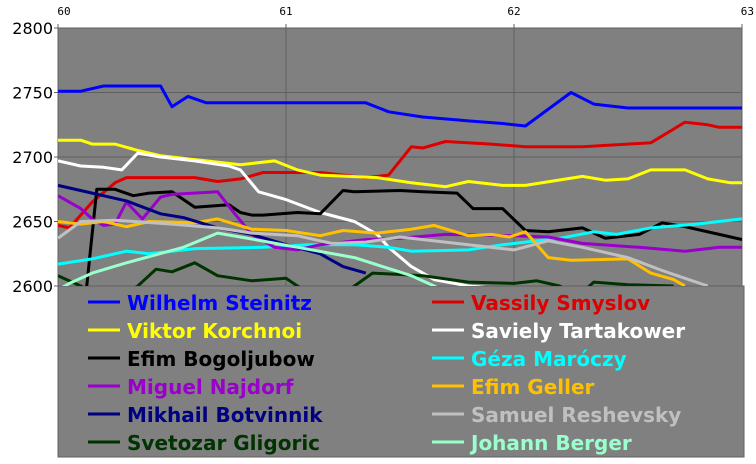  What do you see at coordinates (219, 303) in the screenshot?
I see `legend-label: Wilhelm Steinitz` at bounding box center [219, 303].